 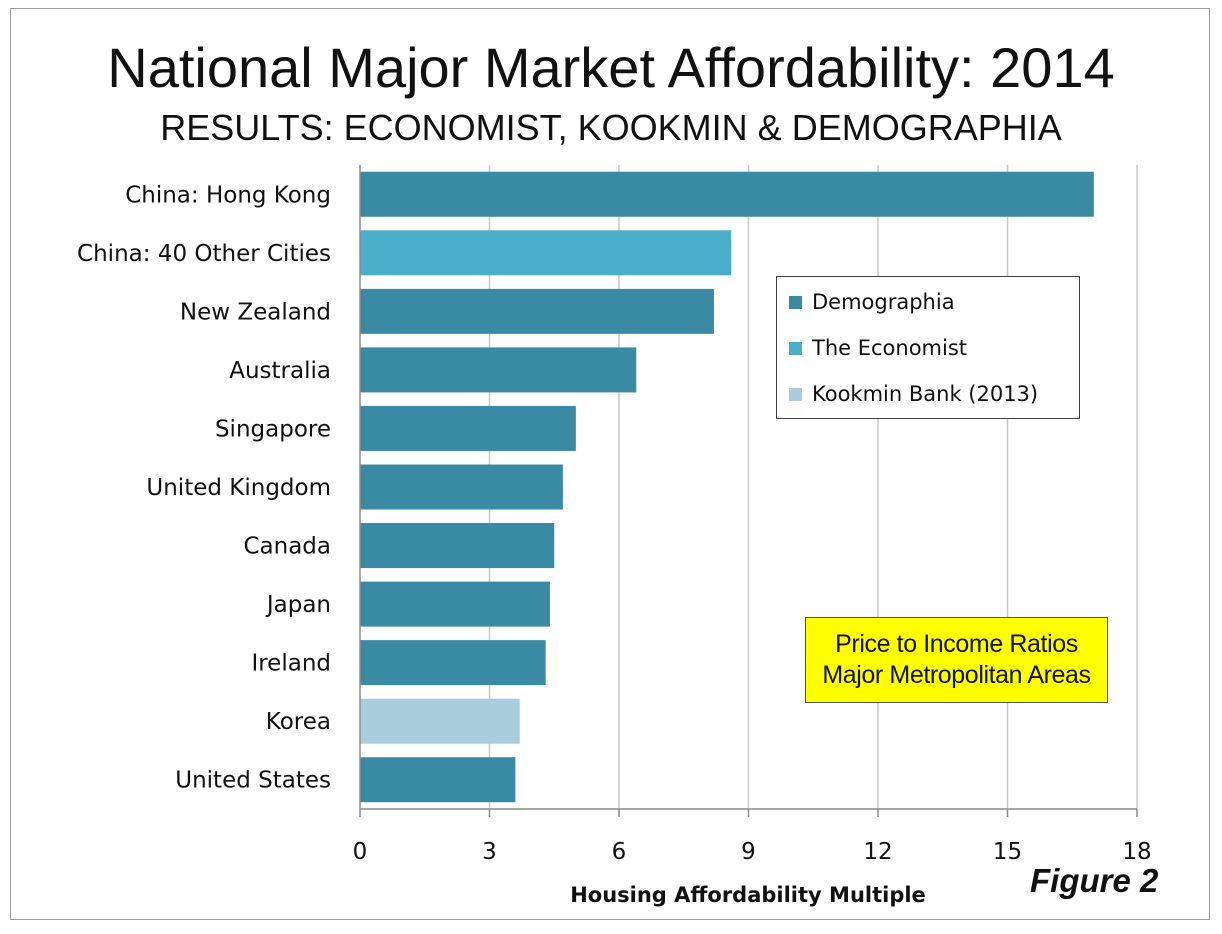 I want to click on x-tick-label: 15, so click(x=1007, y=852).